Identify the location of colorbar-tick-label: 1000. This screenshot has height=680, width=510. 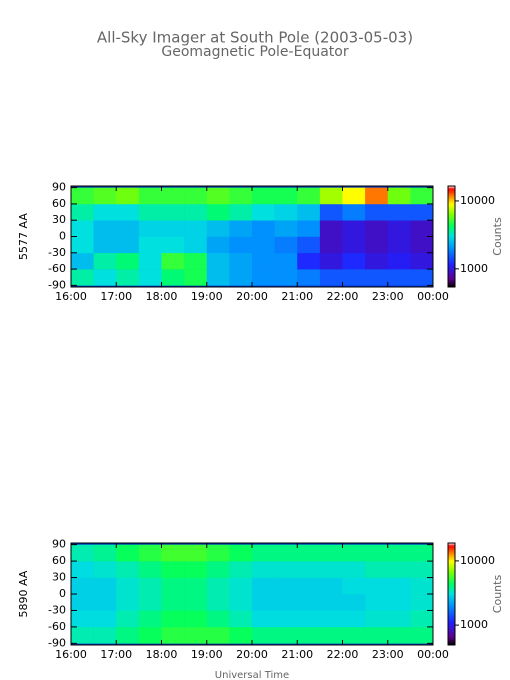
(474, 268).